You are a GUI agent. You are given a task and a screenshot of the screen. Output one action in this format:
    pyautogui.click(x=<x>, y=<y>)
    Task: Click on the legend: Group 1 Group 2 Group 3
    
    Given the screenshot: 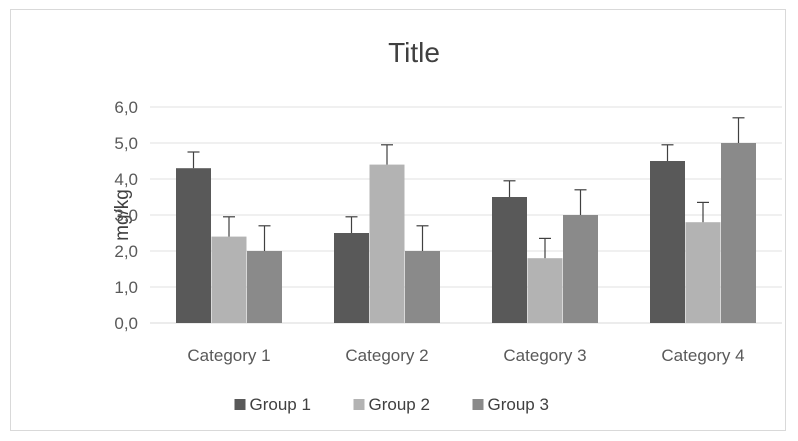 What is the action you would take?
    pyautogui.click(x=391, y=404)
    